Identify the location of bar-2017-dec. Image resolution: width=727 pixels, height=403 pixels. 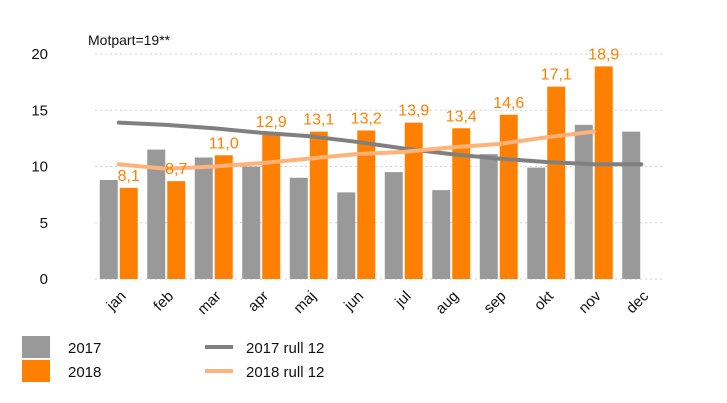
(631, 205).